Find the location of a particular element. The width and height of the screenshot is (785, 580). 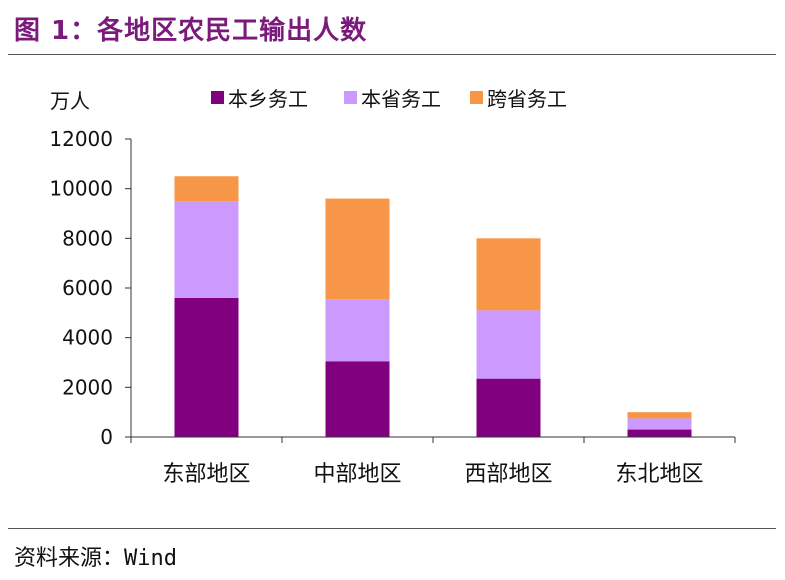

bar-东北地区-本省务工 is located at coordinates (659, 424).